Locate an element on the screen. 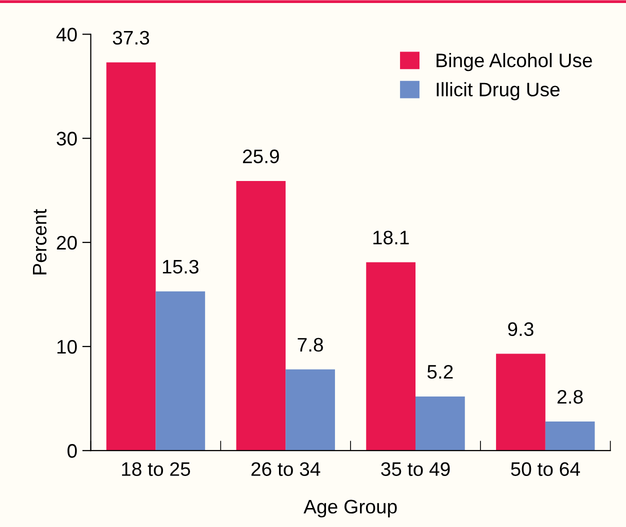 Image resolution: width=626 pixels, height=527 pixels. y-tick-label: 0 is located at coordinates (72, 451).